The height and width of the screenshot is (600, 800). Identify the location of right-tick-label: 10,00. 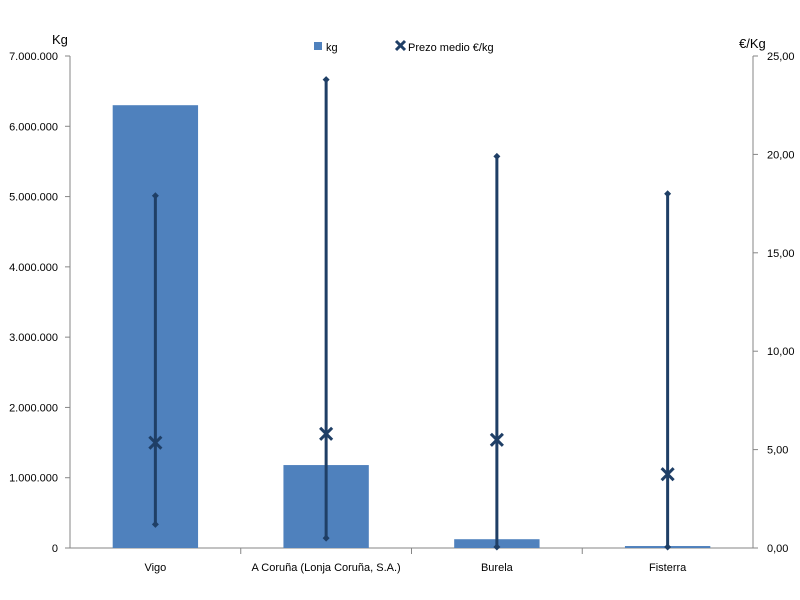
(781, 352).